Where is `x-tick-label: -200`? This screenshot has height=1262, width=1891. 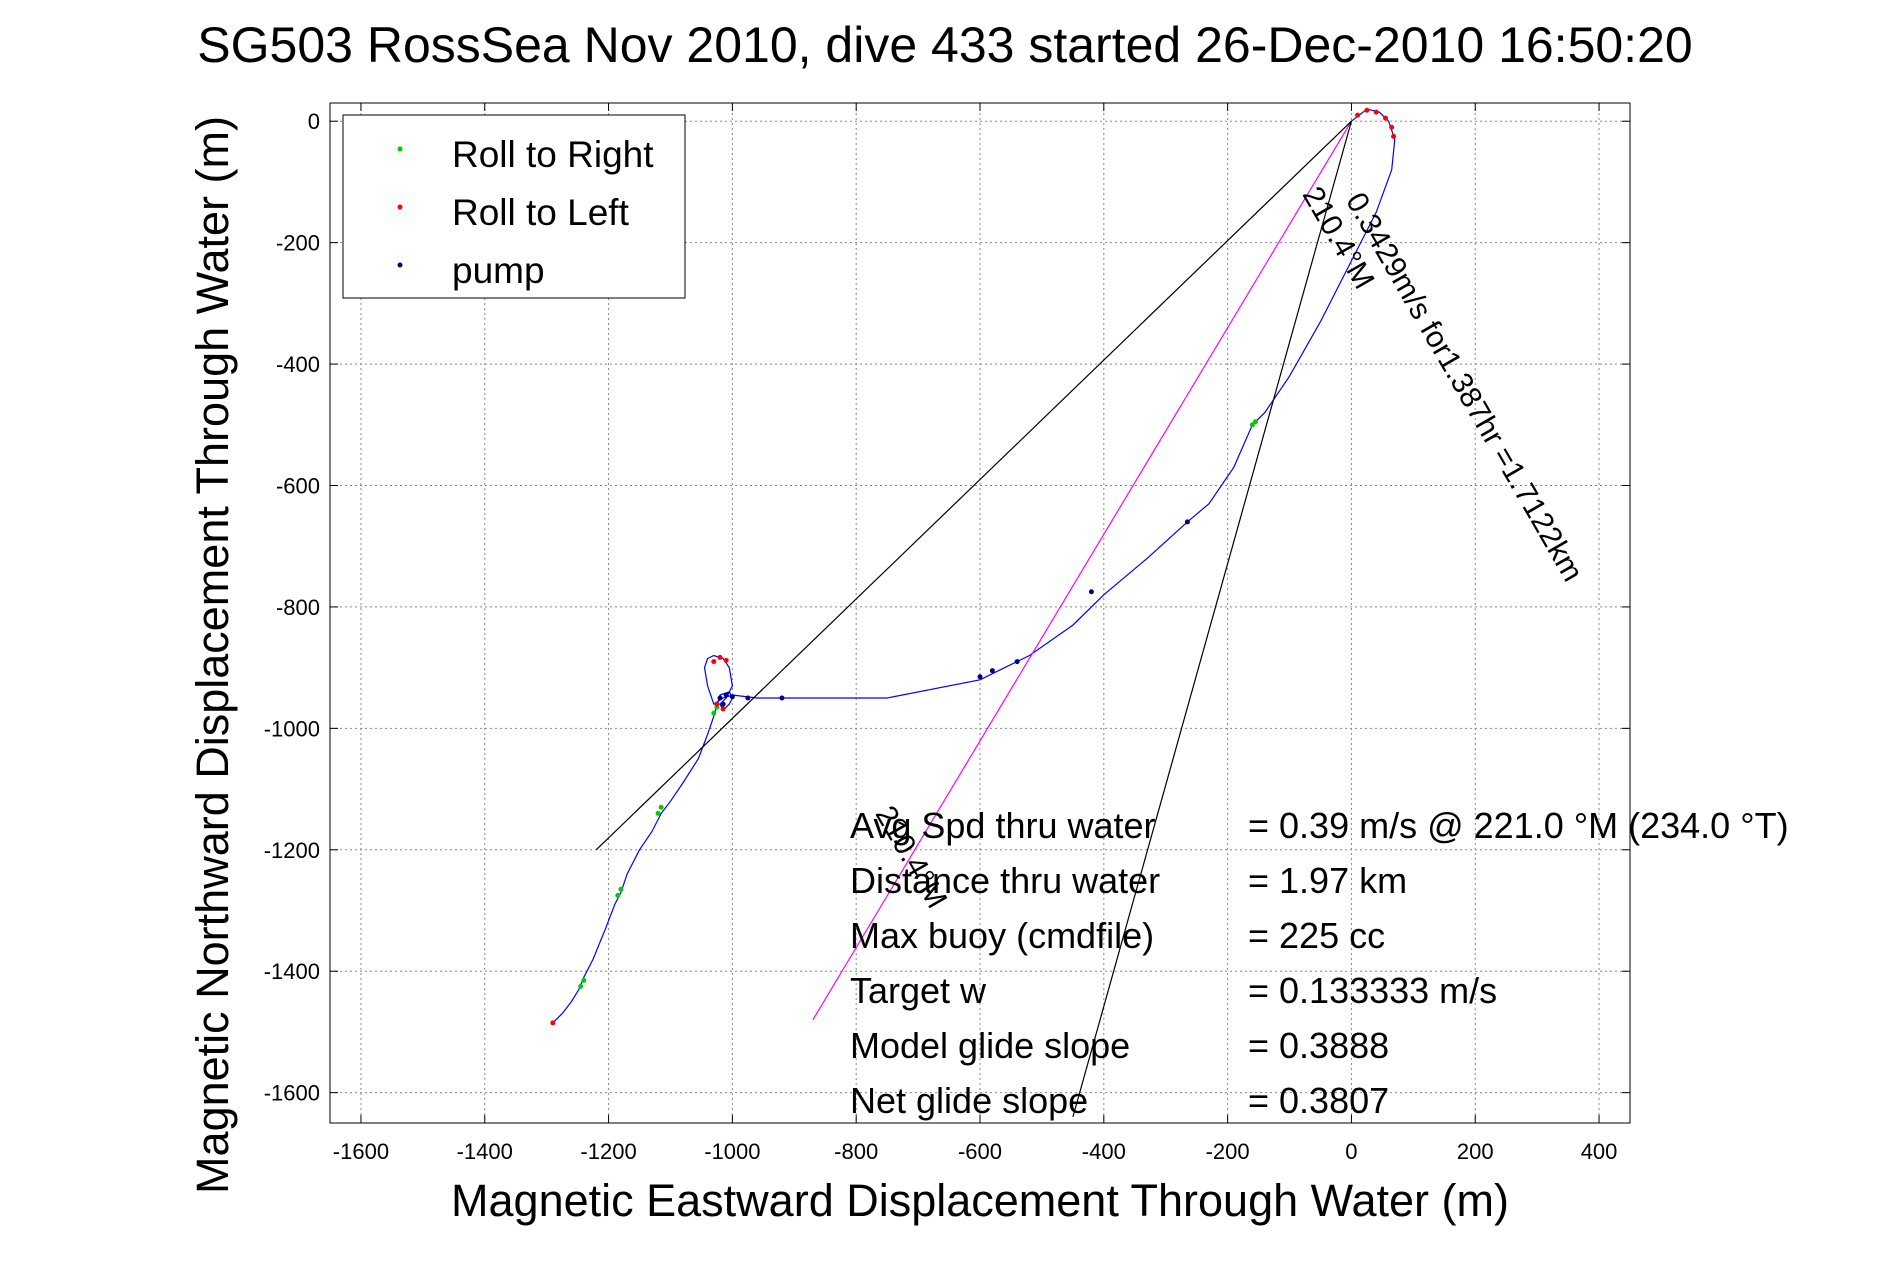 x-tick-label: -200 is located at coordinates (1228, 1151).